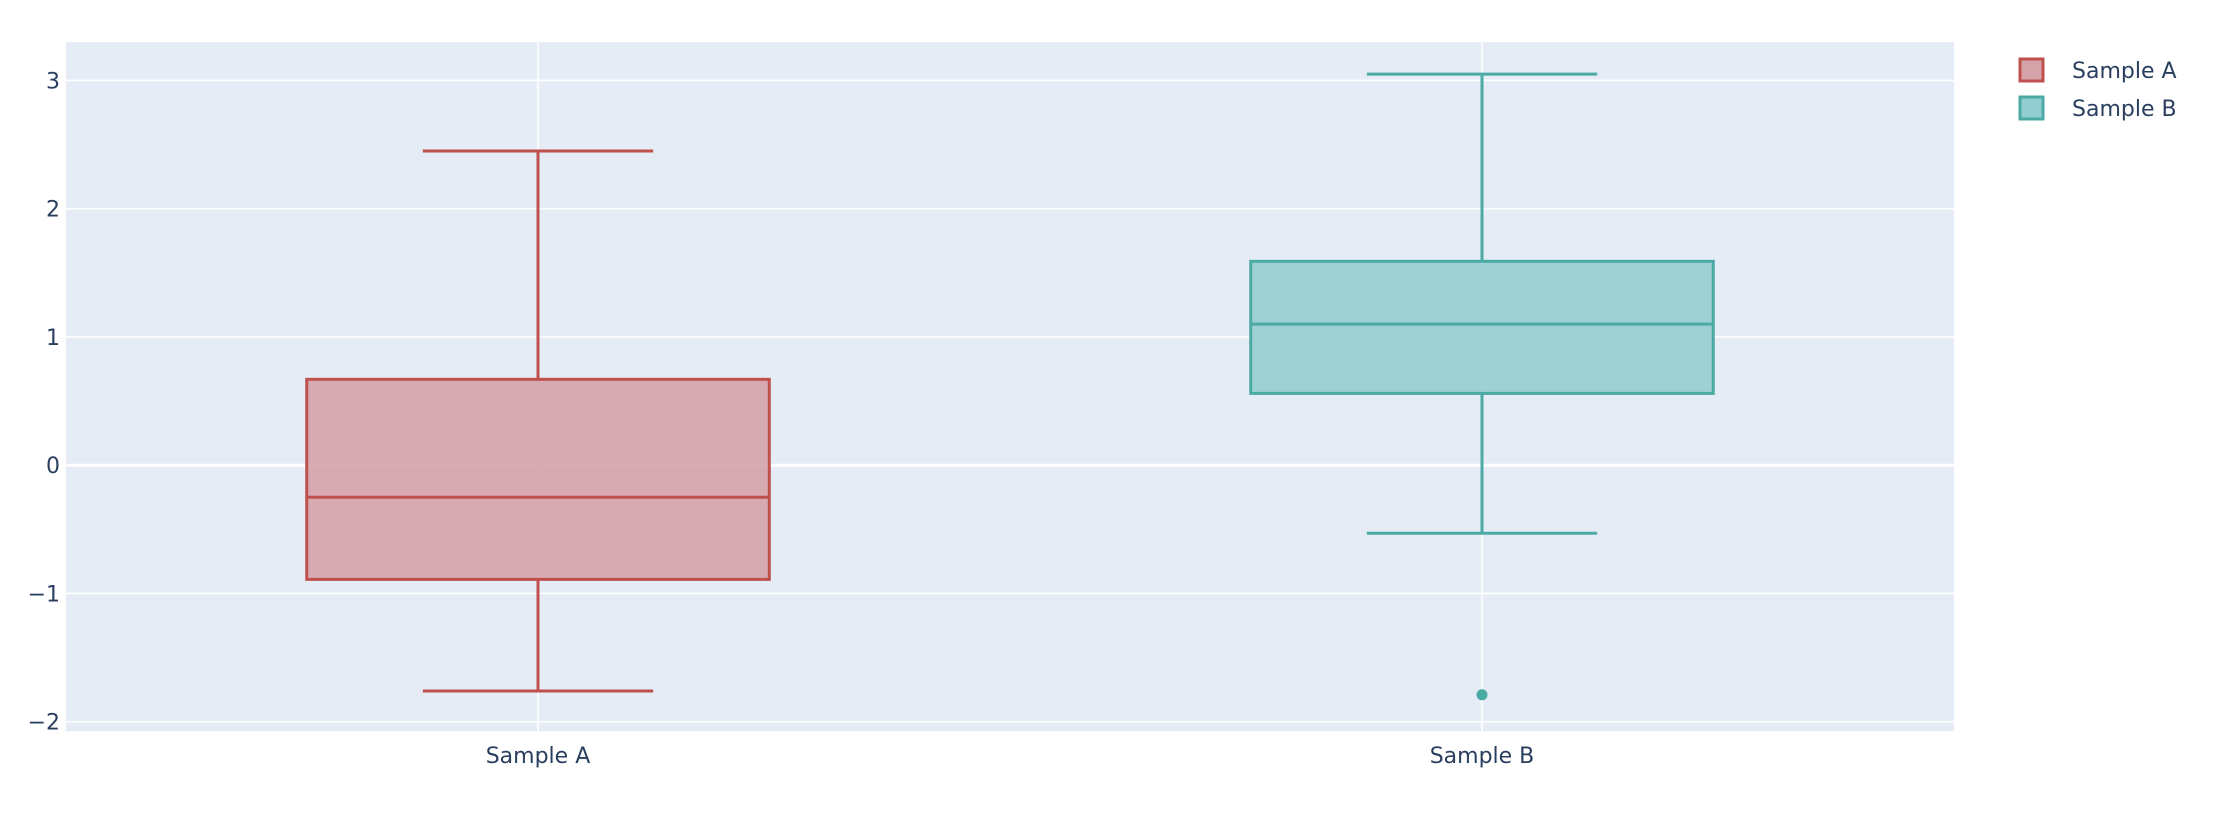 The height and width of the screenshot is (820, 2214). Describe the element at coordinates (44, 594) in the screenshot. I see `y-tick-label: −1` at that location.